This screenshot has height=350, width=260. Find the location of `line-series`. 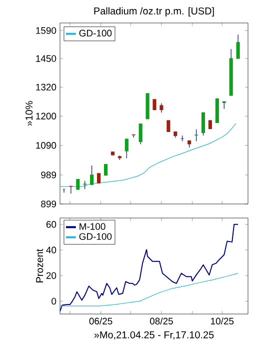

line-series is located at coordinates (148, 155).